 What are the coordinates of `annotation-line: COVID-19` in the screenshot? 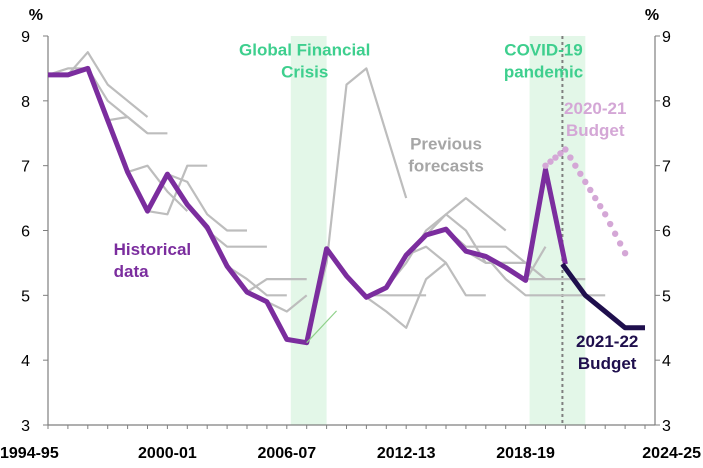 It's located at (543, 49).